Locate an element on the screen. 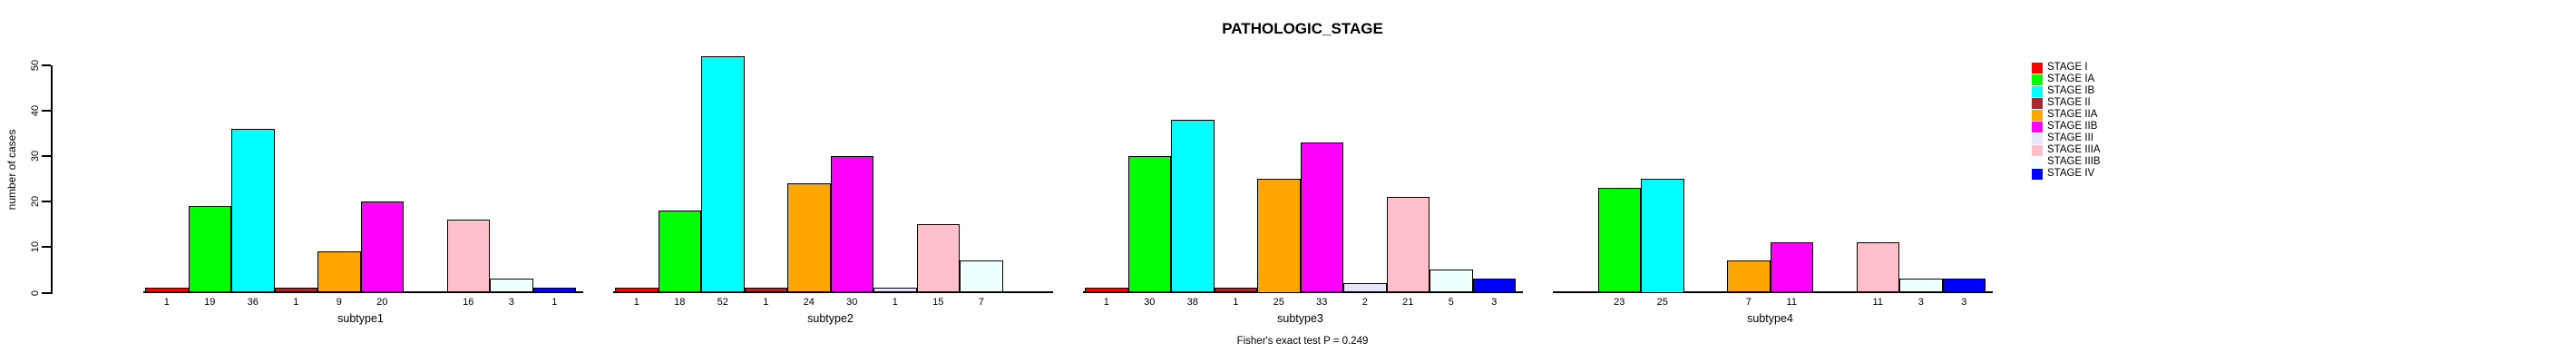 Image resolution: width=2576 pixels, height=363 pixels. bar-value-label: 24 is located at coordinates (809, 302).